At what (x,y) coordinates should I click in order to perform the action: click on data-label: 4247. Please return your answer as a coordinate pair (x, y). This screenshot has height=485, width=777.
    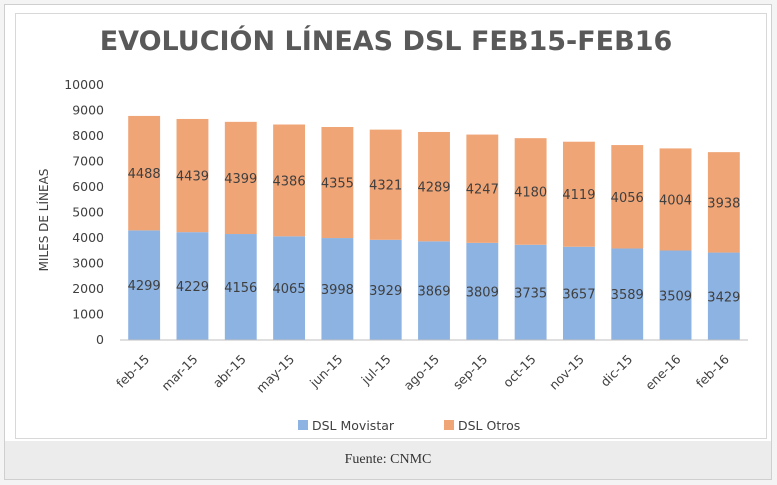
    Looking at the image, I should click on (482, 190).